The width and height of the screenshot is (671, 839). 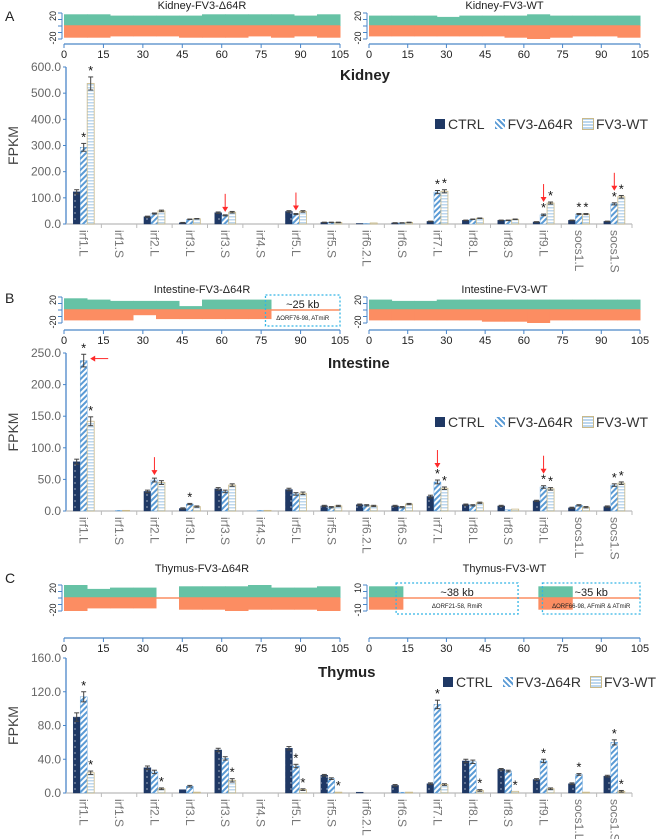 I want to click on x-tick-label: irf8.S, so click(x=508, y=813).